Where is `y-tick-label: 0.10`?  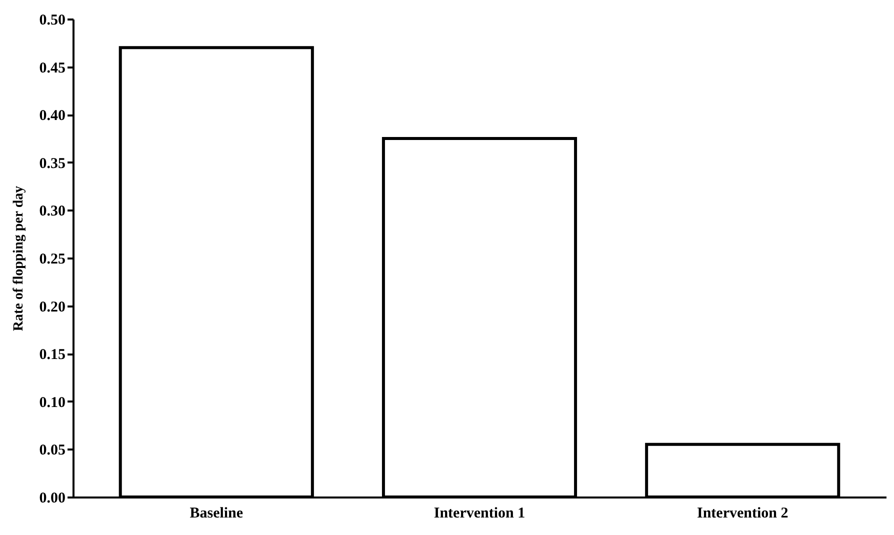 y-tick-label: 0.10 is located at coordinates (52, 402).